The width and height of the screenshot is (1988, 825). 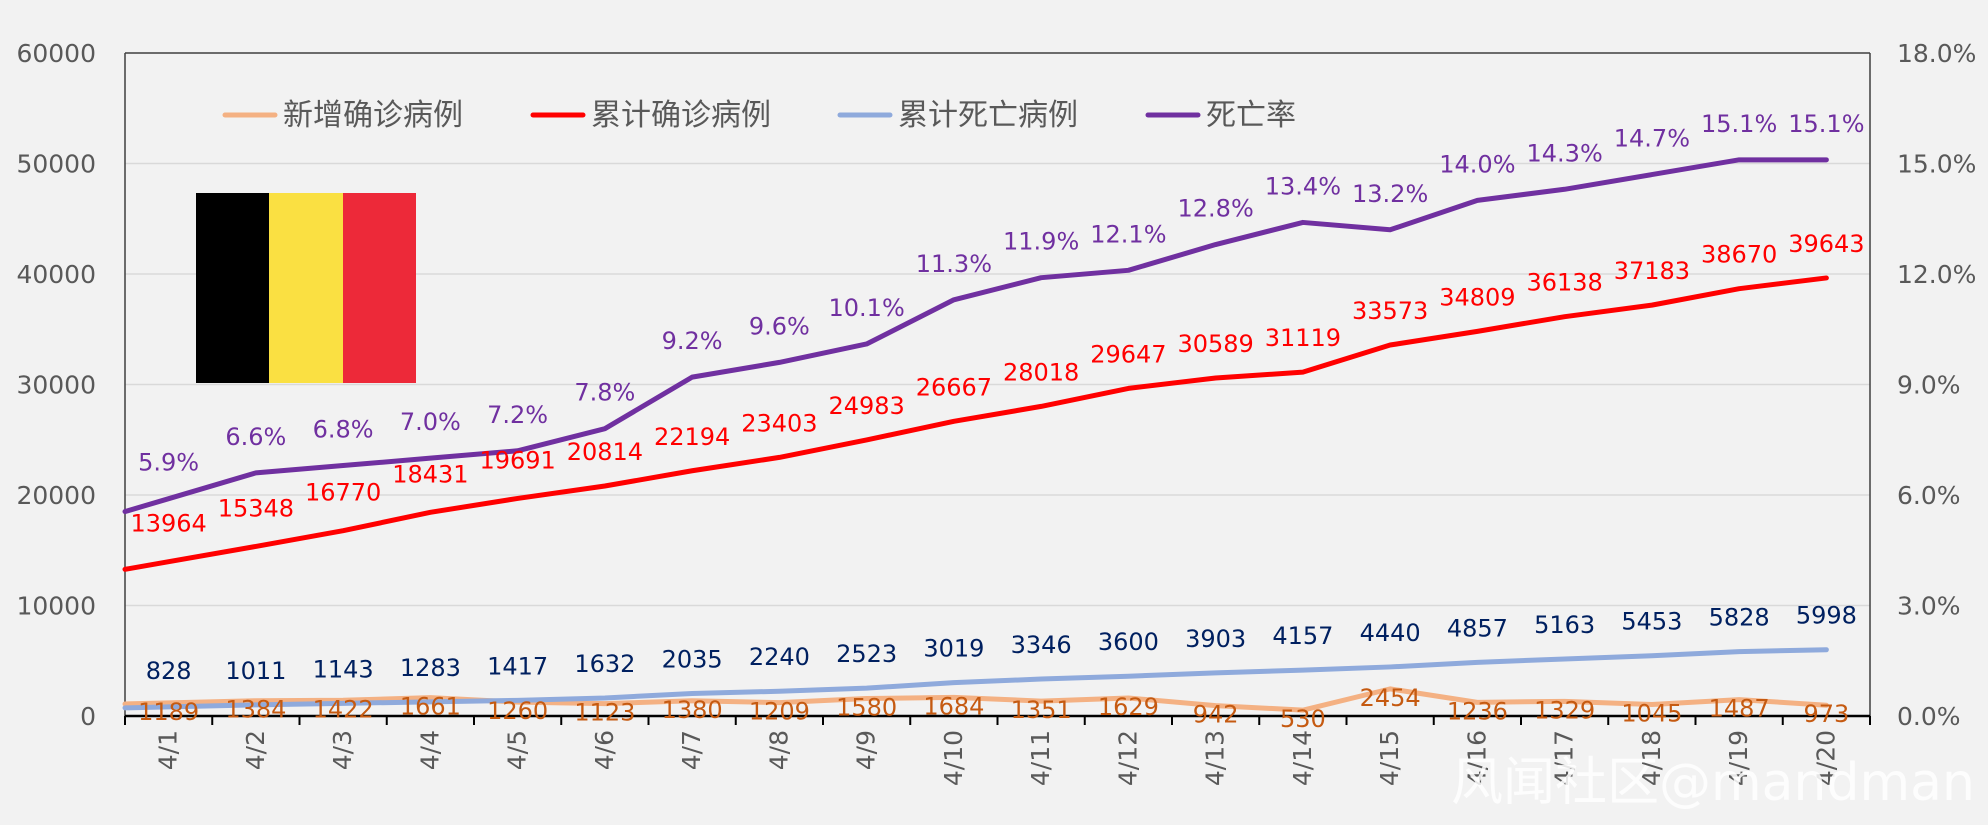 I want to click on data-label: 12.1%, so click(x=1128, y=234).